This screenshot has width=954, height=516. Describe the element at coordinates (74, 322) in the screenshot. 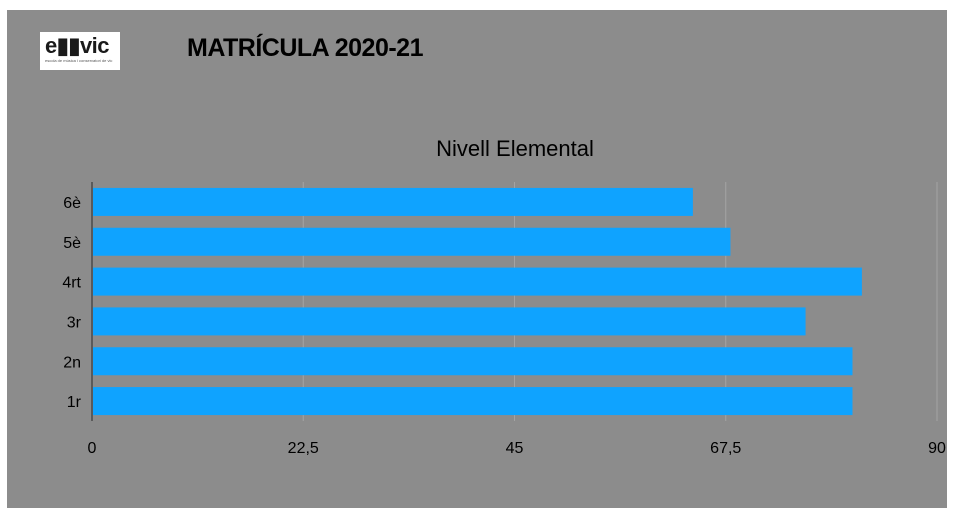

I see `category-label: 3r` at that location.